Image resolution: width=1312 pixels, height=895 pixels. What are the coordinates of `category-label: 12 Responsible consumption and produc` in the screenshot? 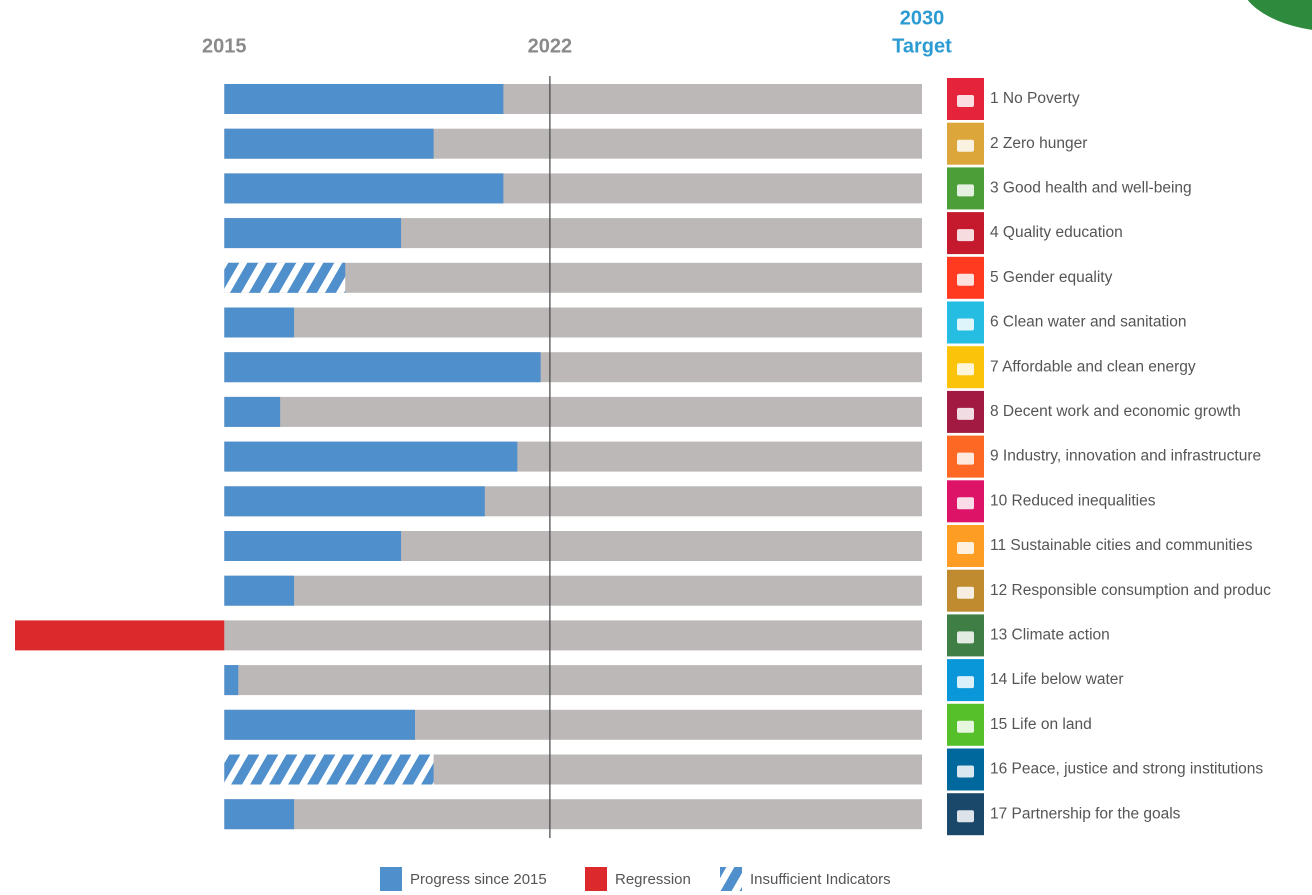 It's located at (1130, 590).